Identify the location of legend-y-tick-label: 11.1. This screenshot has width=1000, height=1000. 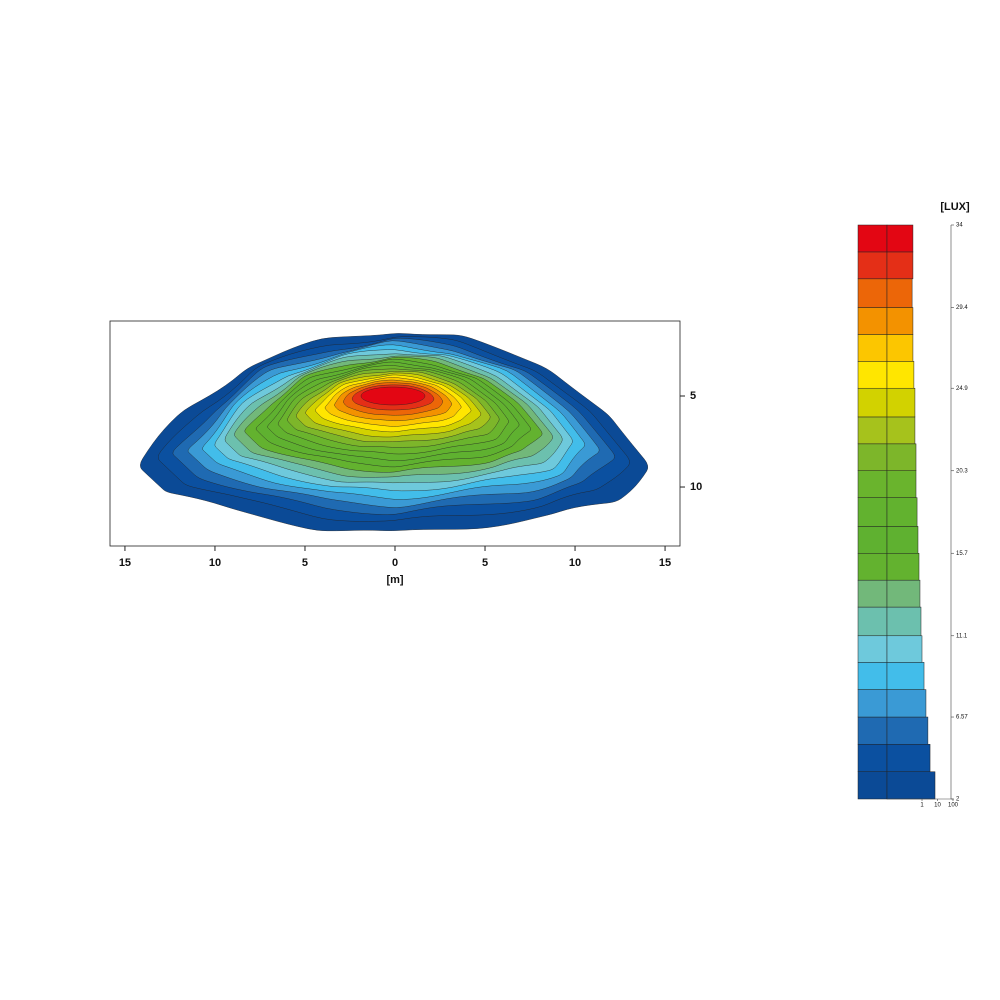
(962, 636).